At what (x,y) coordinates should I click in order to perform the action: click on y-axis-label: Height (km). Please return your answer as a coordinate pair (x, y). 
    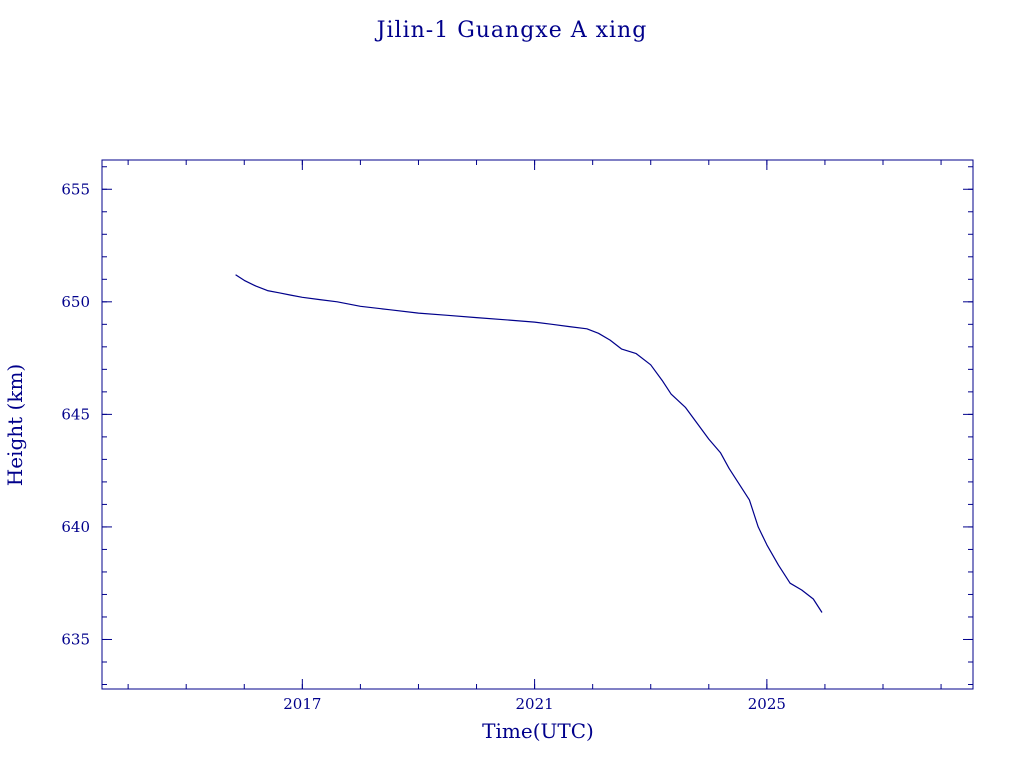
    Looking at the image, I should click on (15, 425).